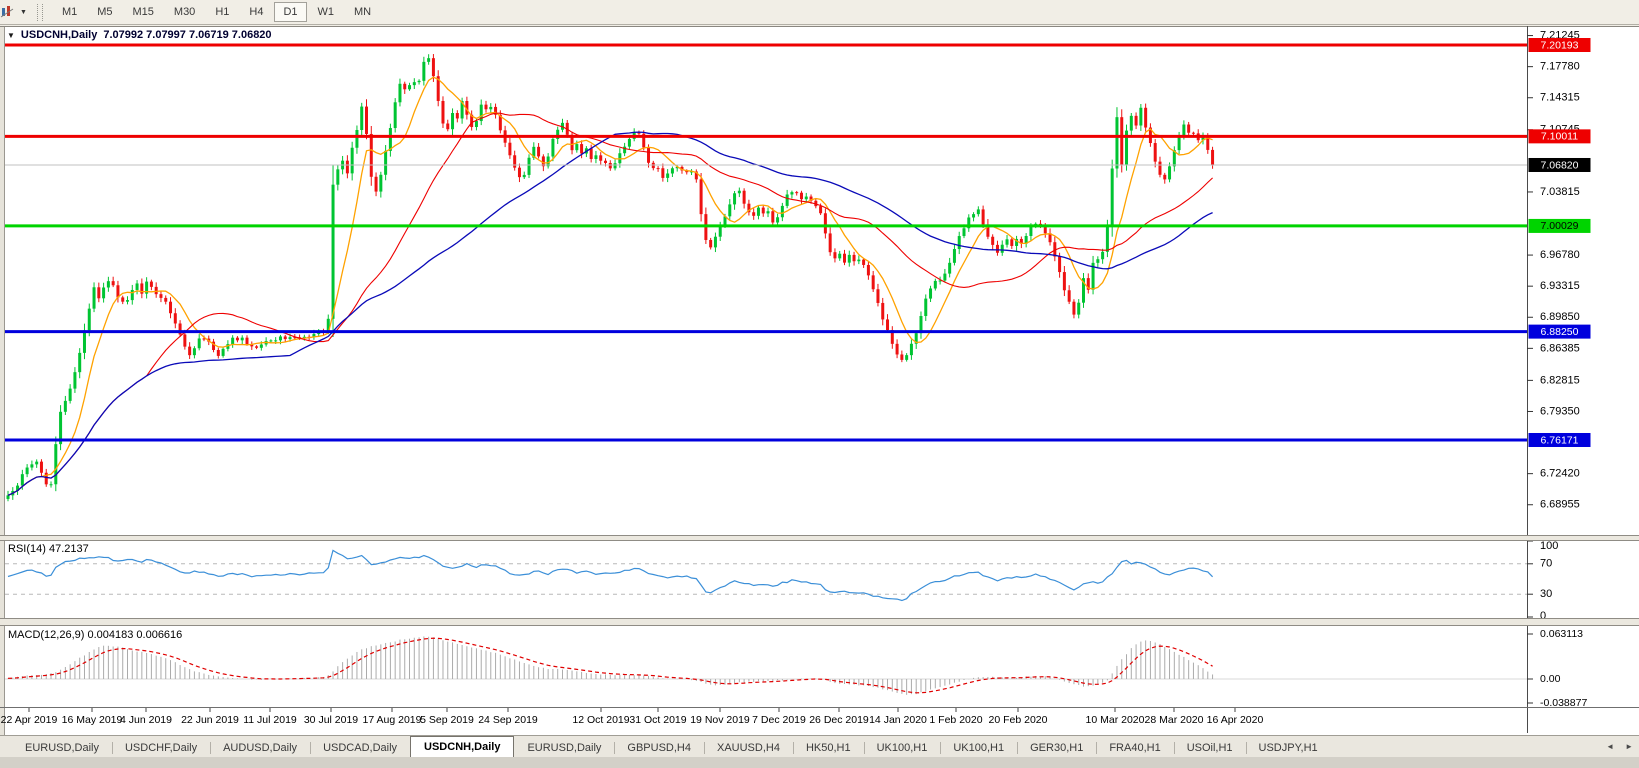  What do you see at coordinates (326, 12) in the screenshot?
I see `timeframe-button-w1: W1` at bounding box center [326, 12].